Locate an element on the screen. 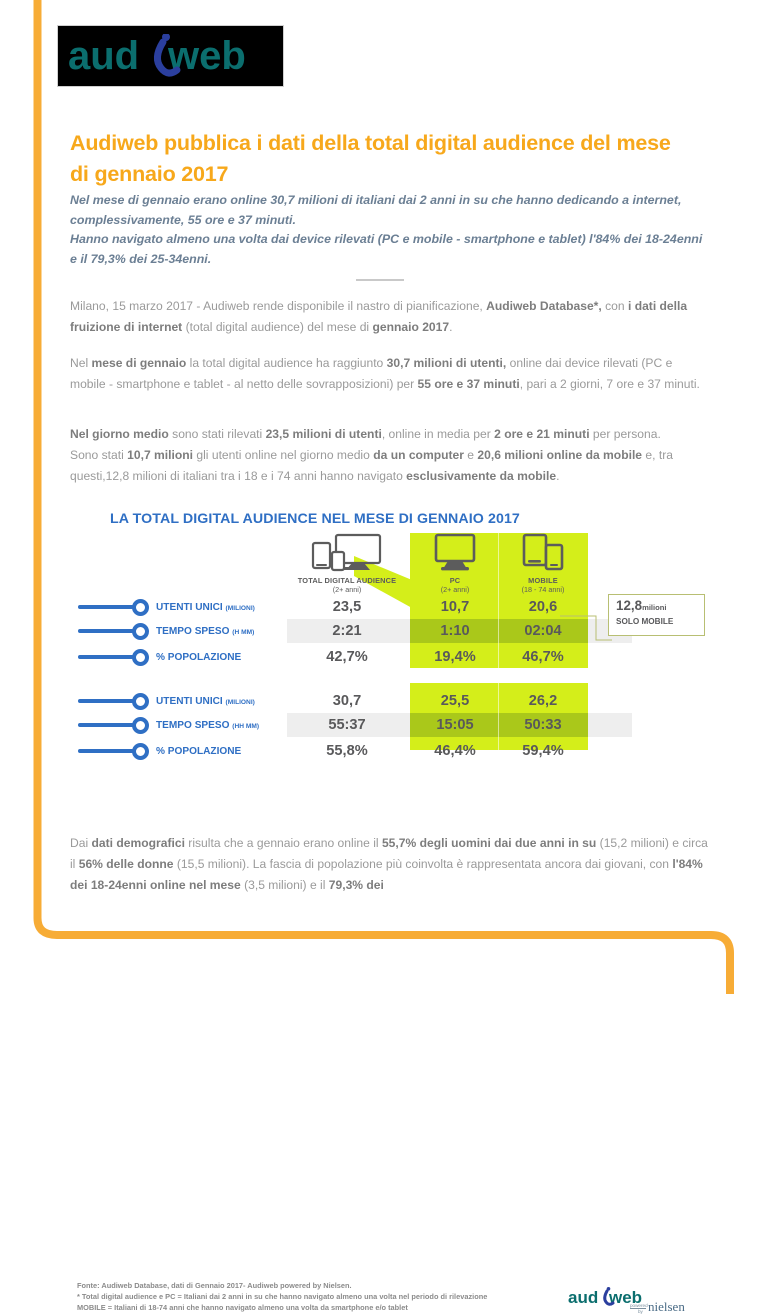  monitor-tablet-phone-icon is located at coordinates (347, 553).